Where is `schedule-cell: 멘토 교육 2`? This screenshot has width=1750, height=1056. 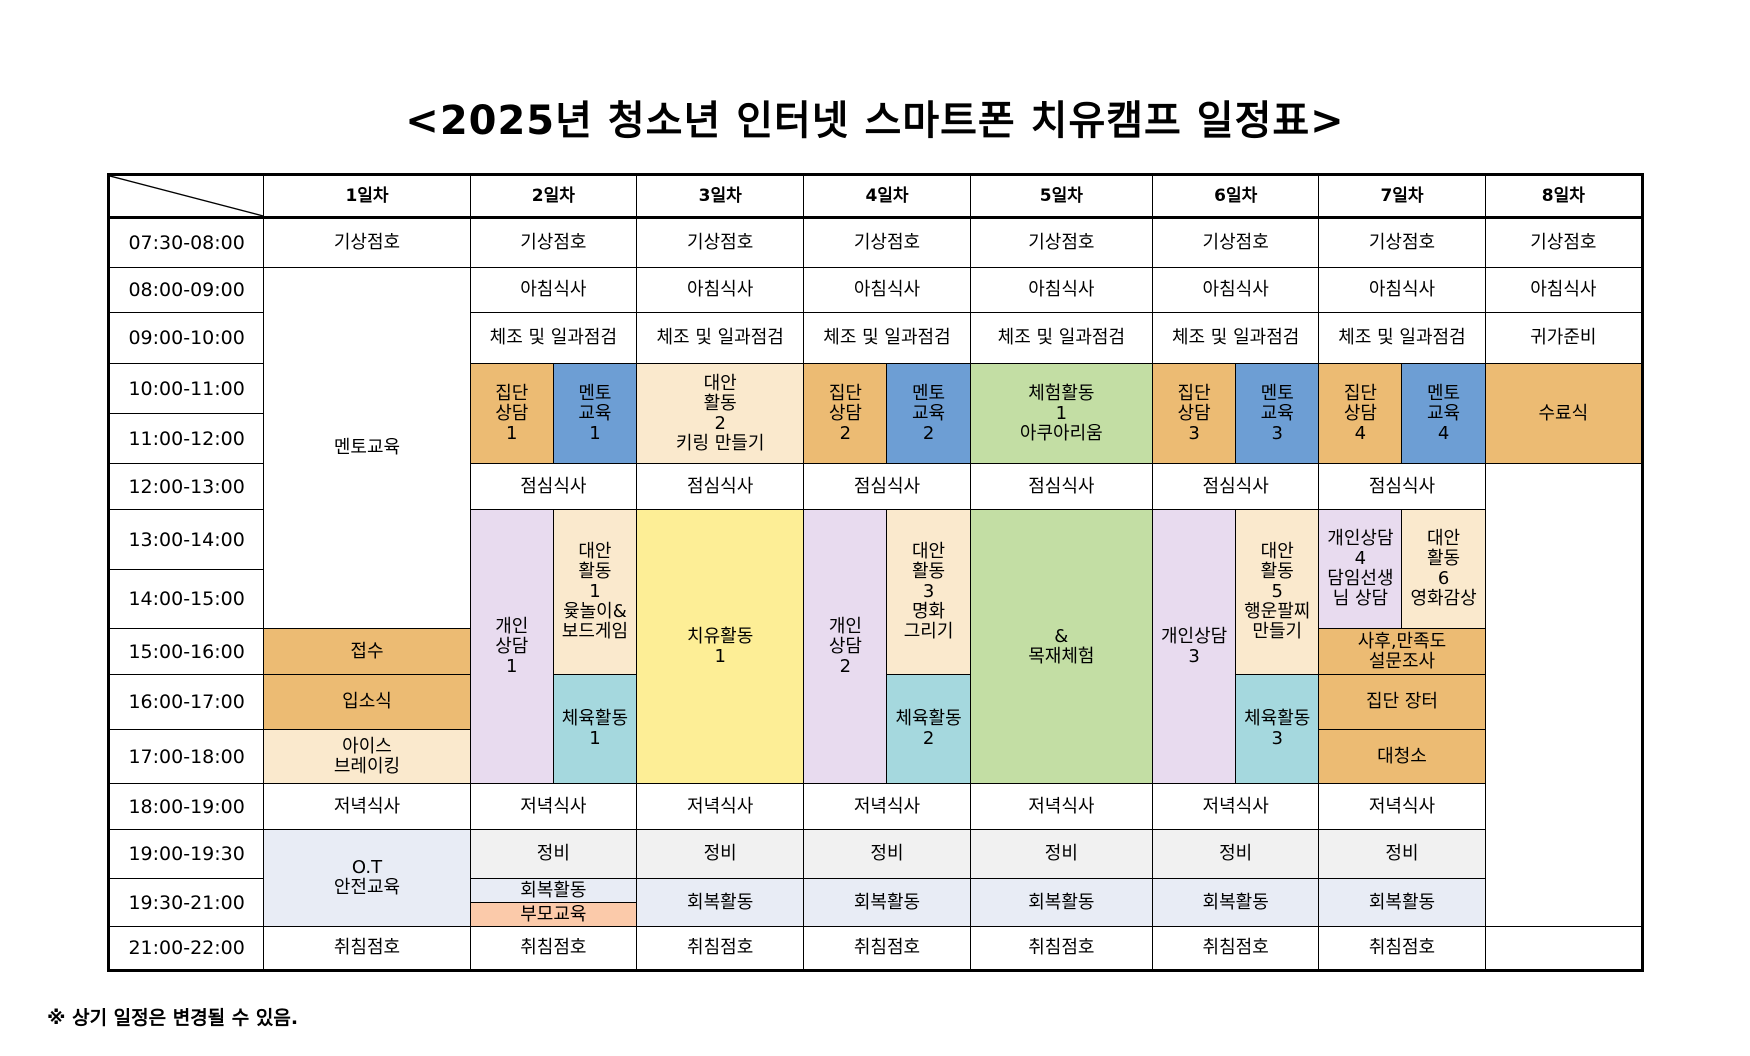
schedule-cell: 멘토 교육 2 is located at coordinates (928, 413).